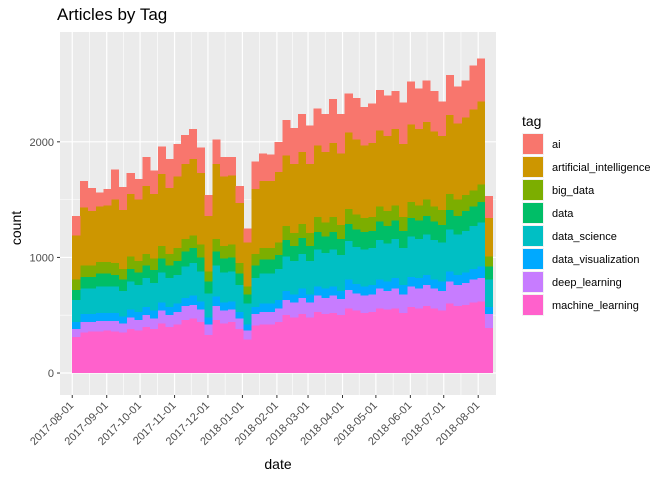  What do you see at coordinates (601, 168) in the screenshot?
I see `legend-label-artificial_intelligence: artificial_intelligence` at bounding box center [601, 168].